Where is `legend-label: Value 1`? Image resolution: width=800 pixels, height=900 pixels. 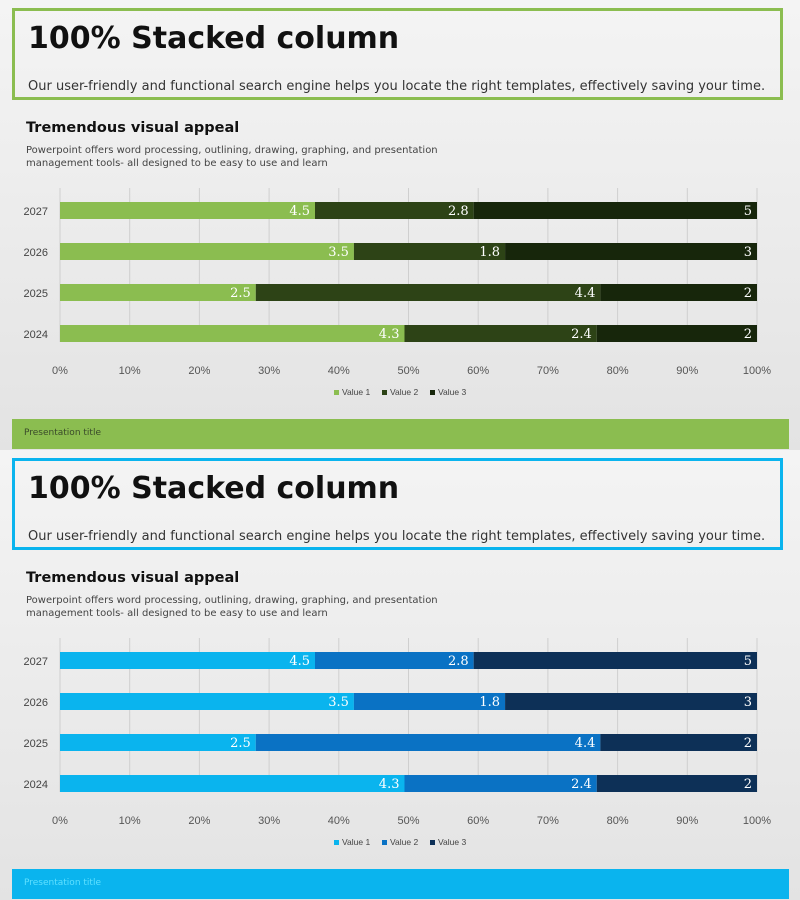
legend-label: Value 1 is located at coordinates (356, 842).